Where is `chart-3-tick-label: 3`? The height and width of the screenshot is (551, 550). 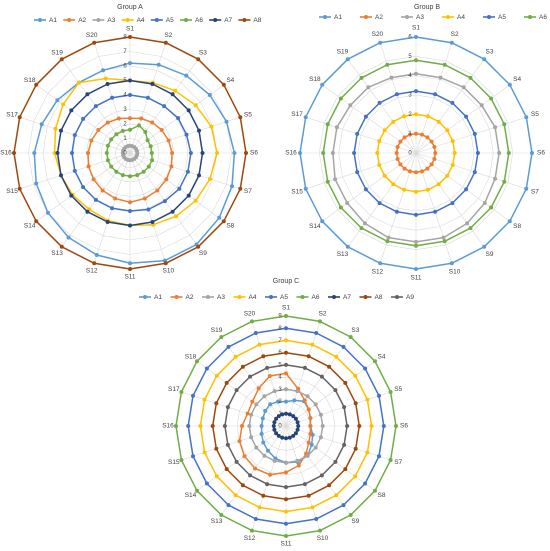
chart-3-tick-label: 3 is located at coordinates (280, 390).